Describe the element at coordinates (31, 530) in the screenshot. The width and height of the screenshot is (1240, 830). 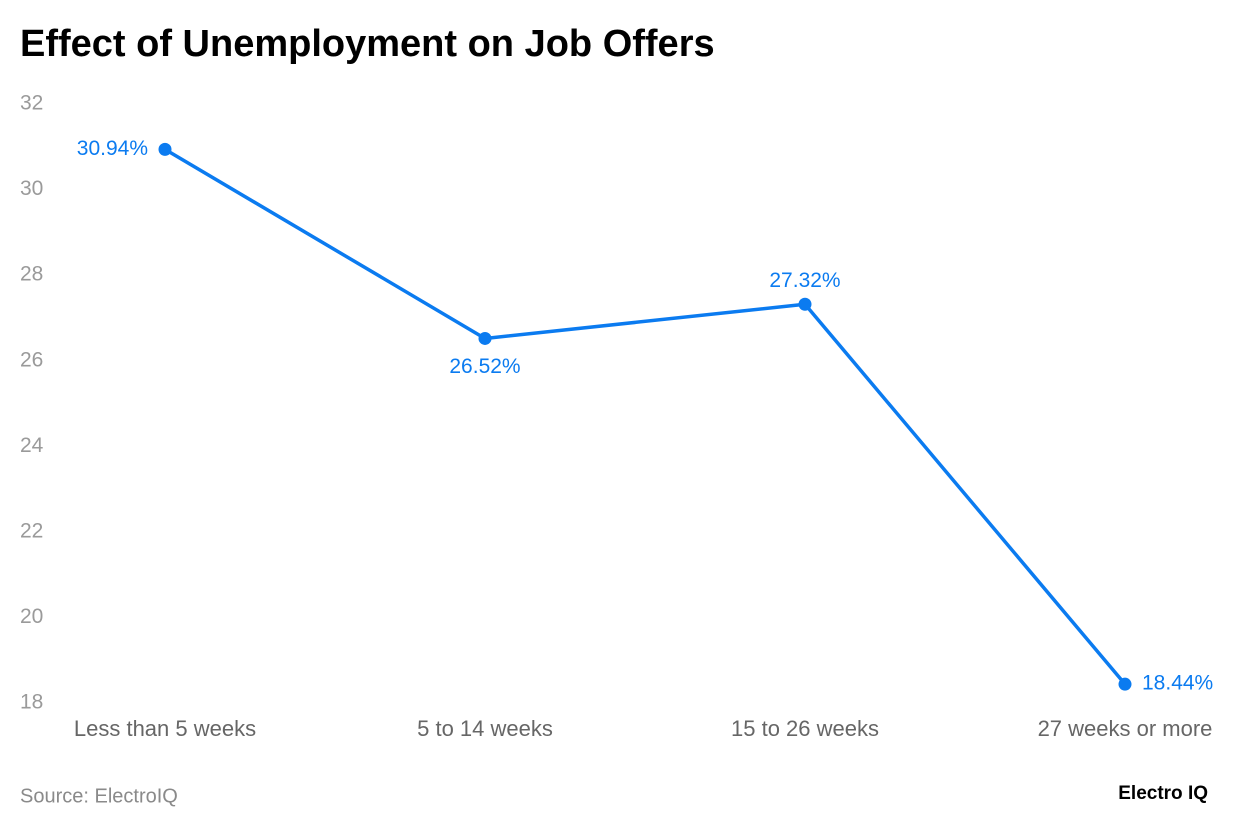
I see `y-tick-label: 22` at that location.